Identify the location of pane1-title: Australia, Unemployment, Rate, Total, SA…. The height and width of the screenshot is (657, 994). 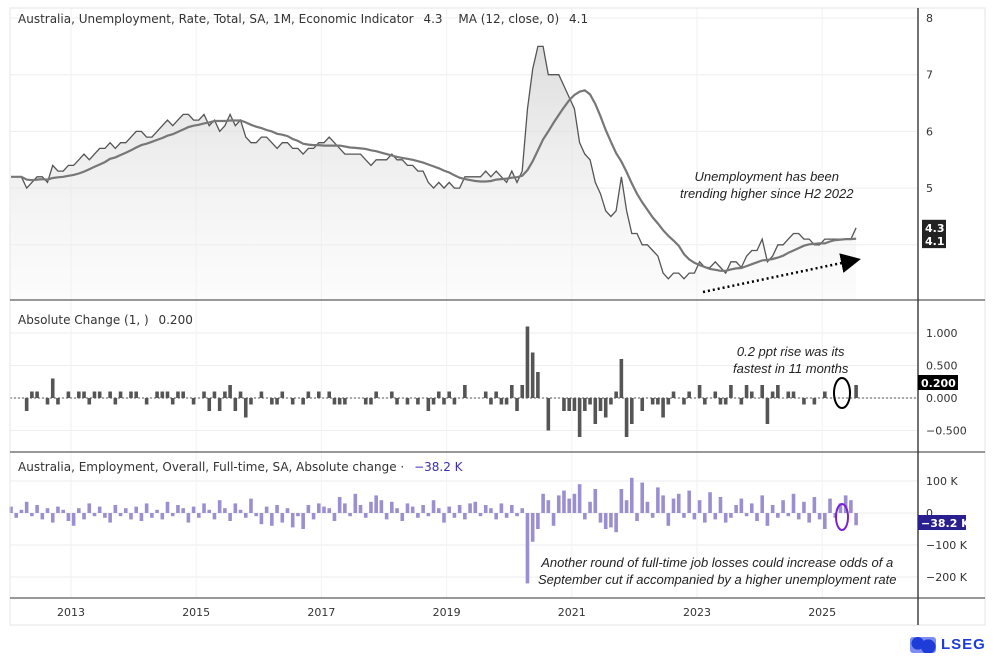
(216, 19).